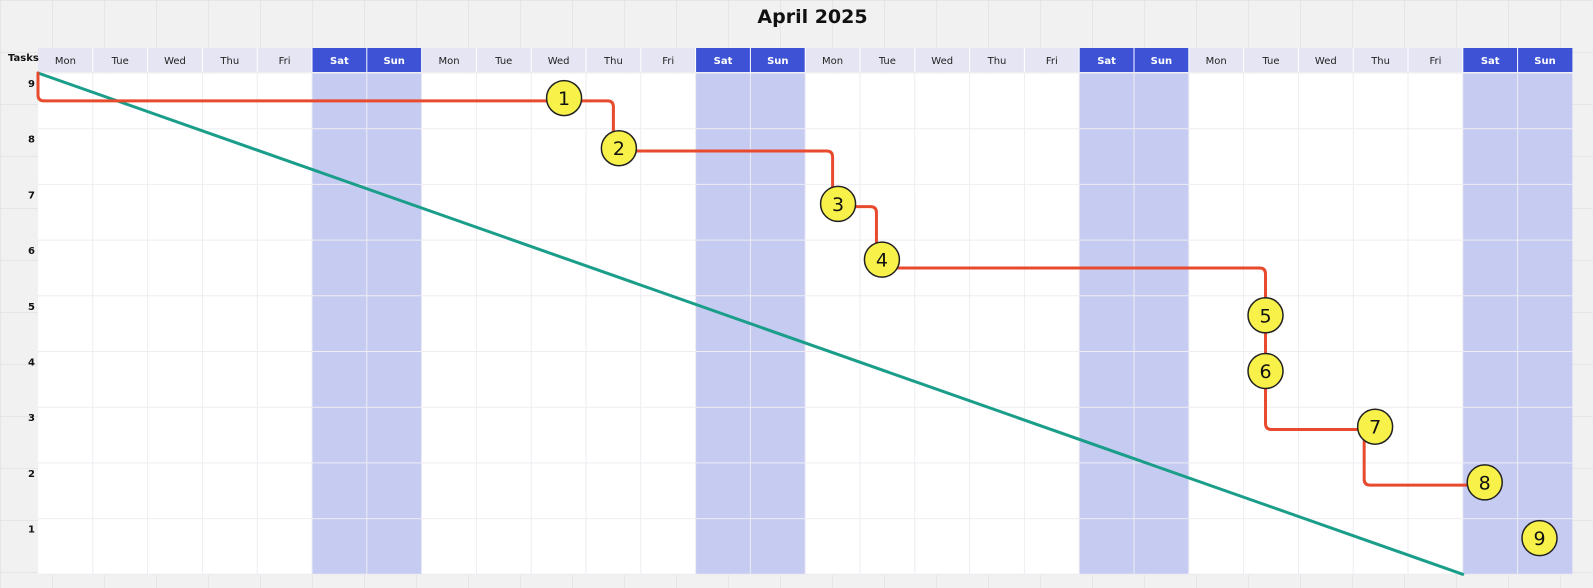 Image resolution: width=1593 pixels, height=588 pixels. I want to click on task-marker-label: 2, so click(619, 149).